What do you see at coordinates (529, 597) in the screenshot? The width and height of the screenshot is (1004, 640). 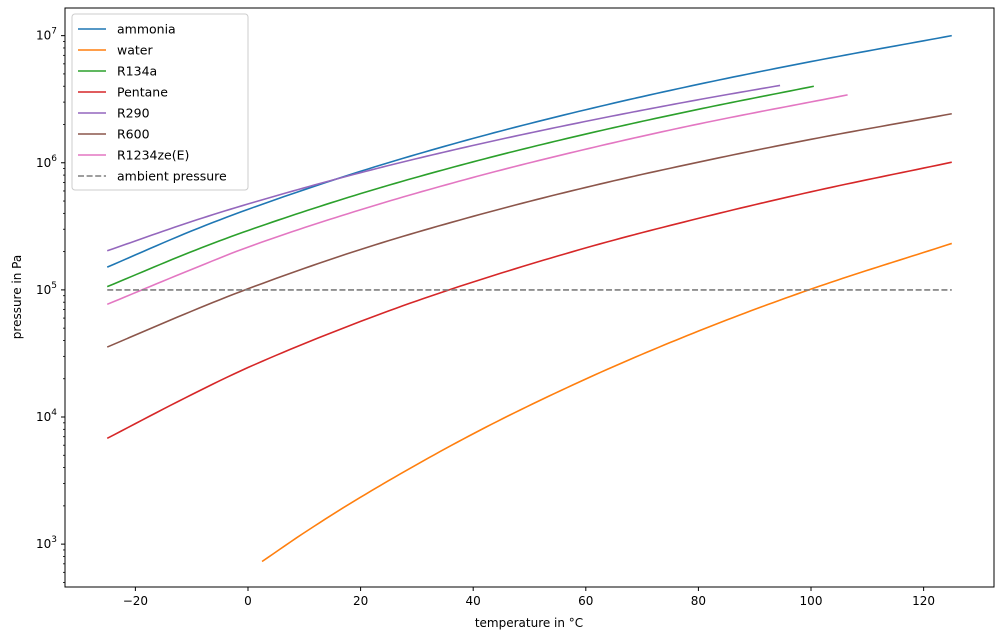 I see `x-axis-ticks: −20 0 20 40 60 80 100 120` at bounding box center [529, 597].